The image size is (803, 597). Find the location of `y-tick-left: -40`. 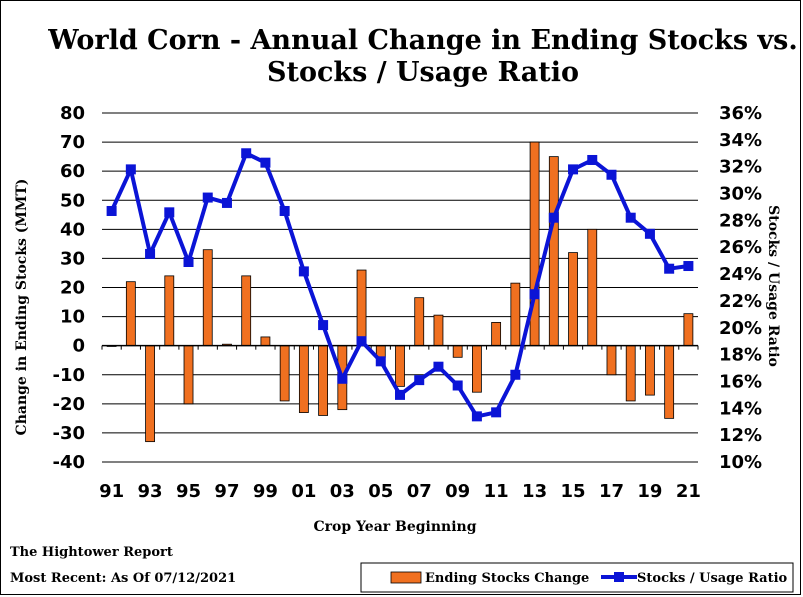

y-tick-left: -40 is located at coordinates (68, 462).